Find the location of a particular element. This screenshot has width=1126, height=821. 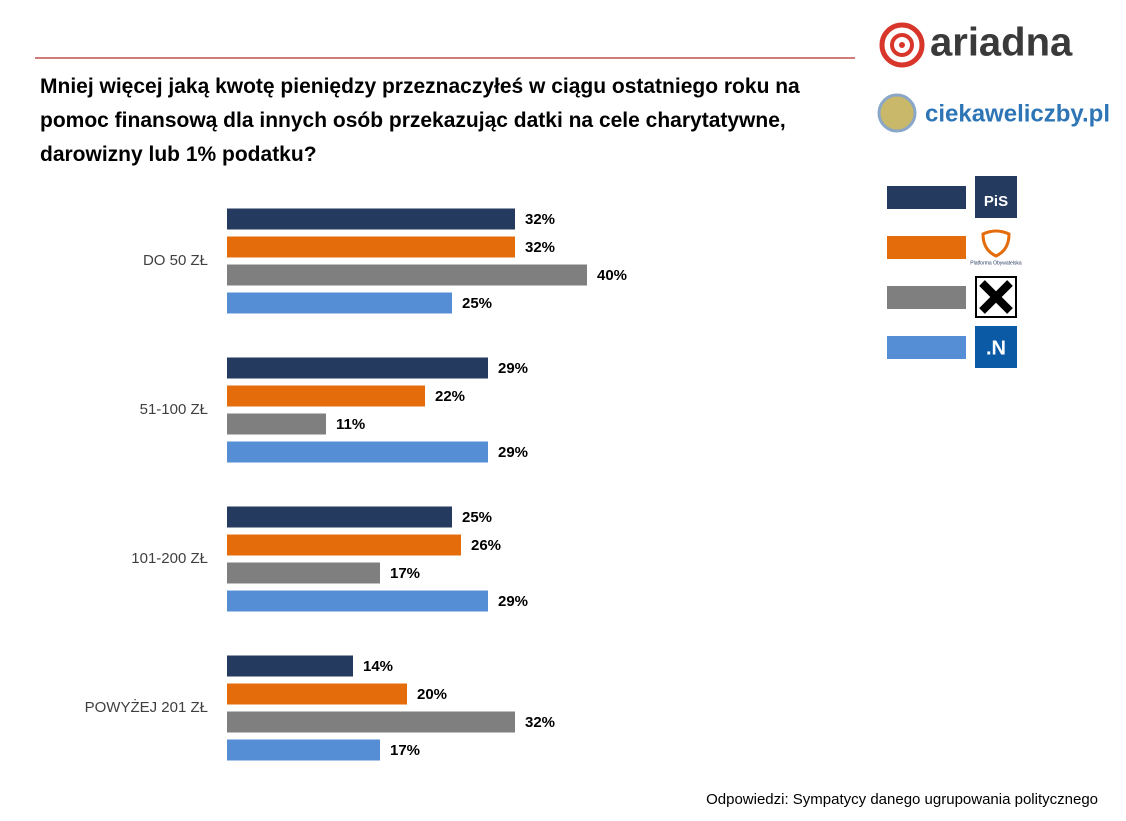

ariadna-icon is located at coordinates (902, 45).